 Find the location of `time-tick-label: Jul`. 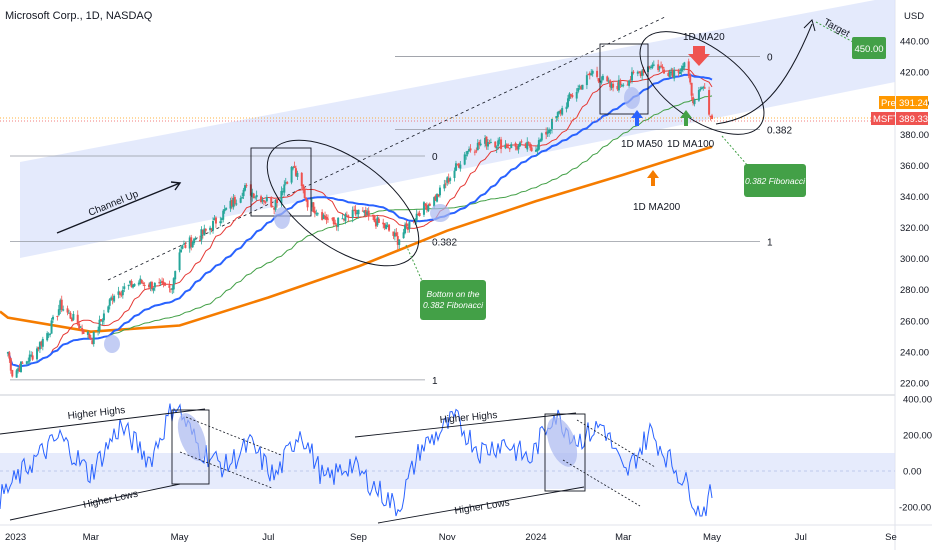

time-tick-label: Jul is located at coordinates (268, 537).